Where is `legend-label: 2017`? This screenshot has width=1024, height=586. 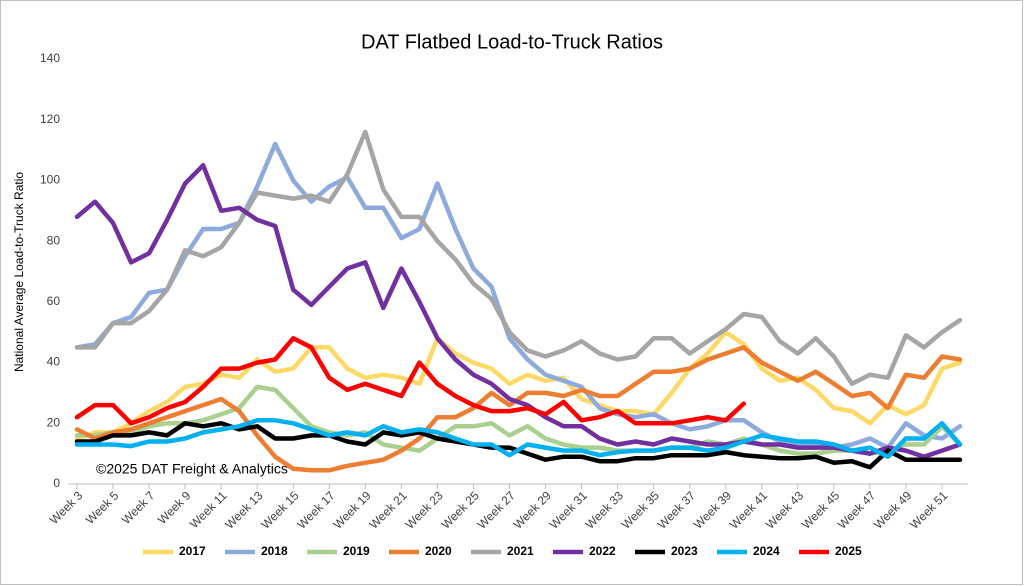 legend-label: 2017 is located at coordinates (192, 551).